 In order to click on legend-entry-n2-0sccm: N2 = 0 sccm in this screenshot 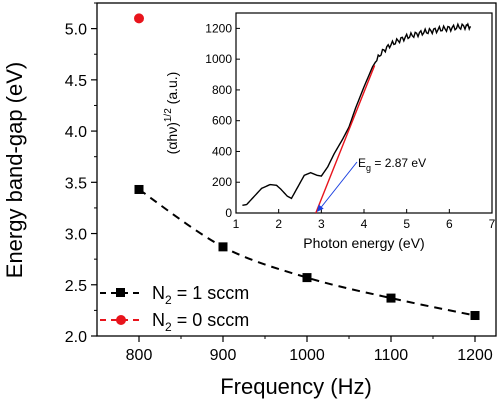, I will do `click(174, 322)`.